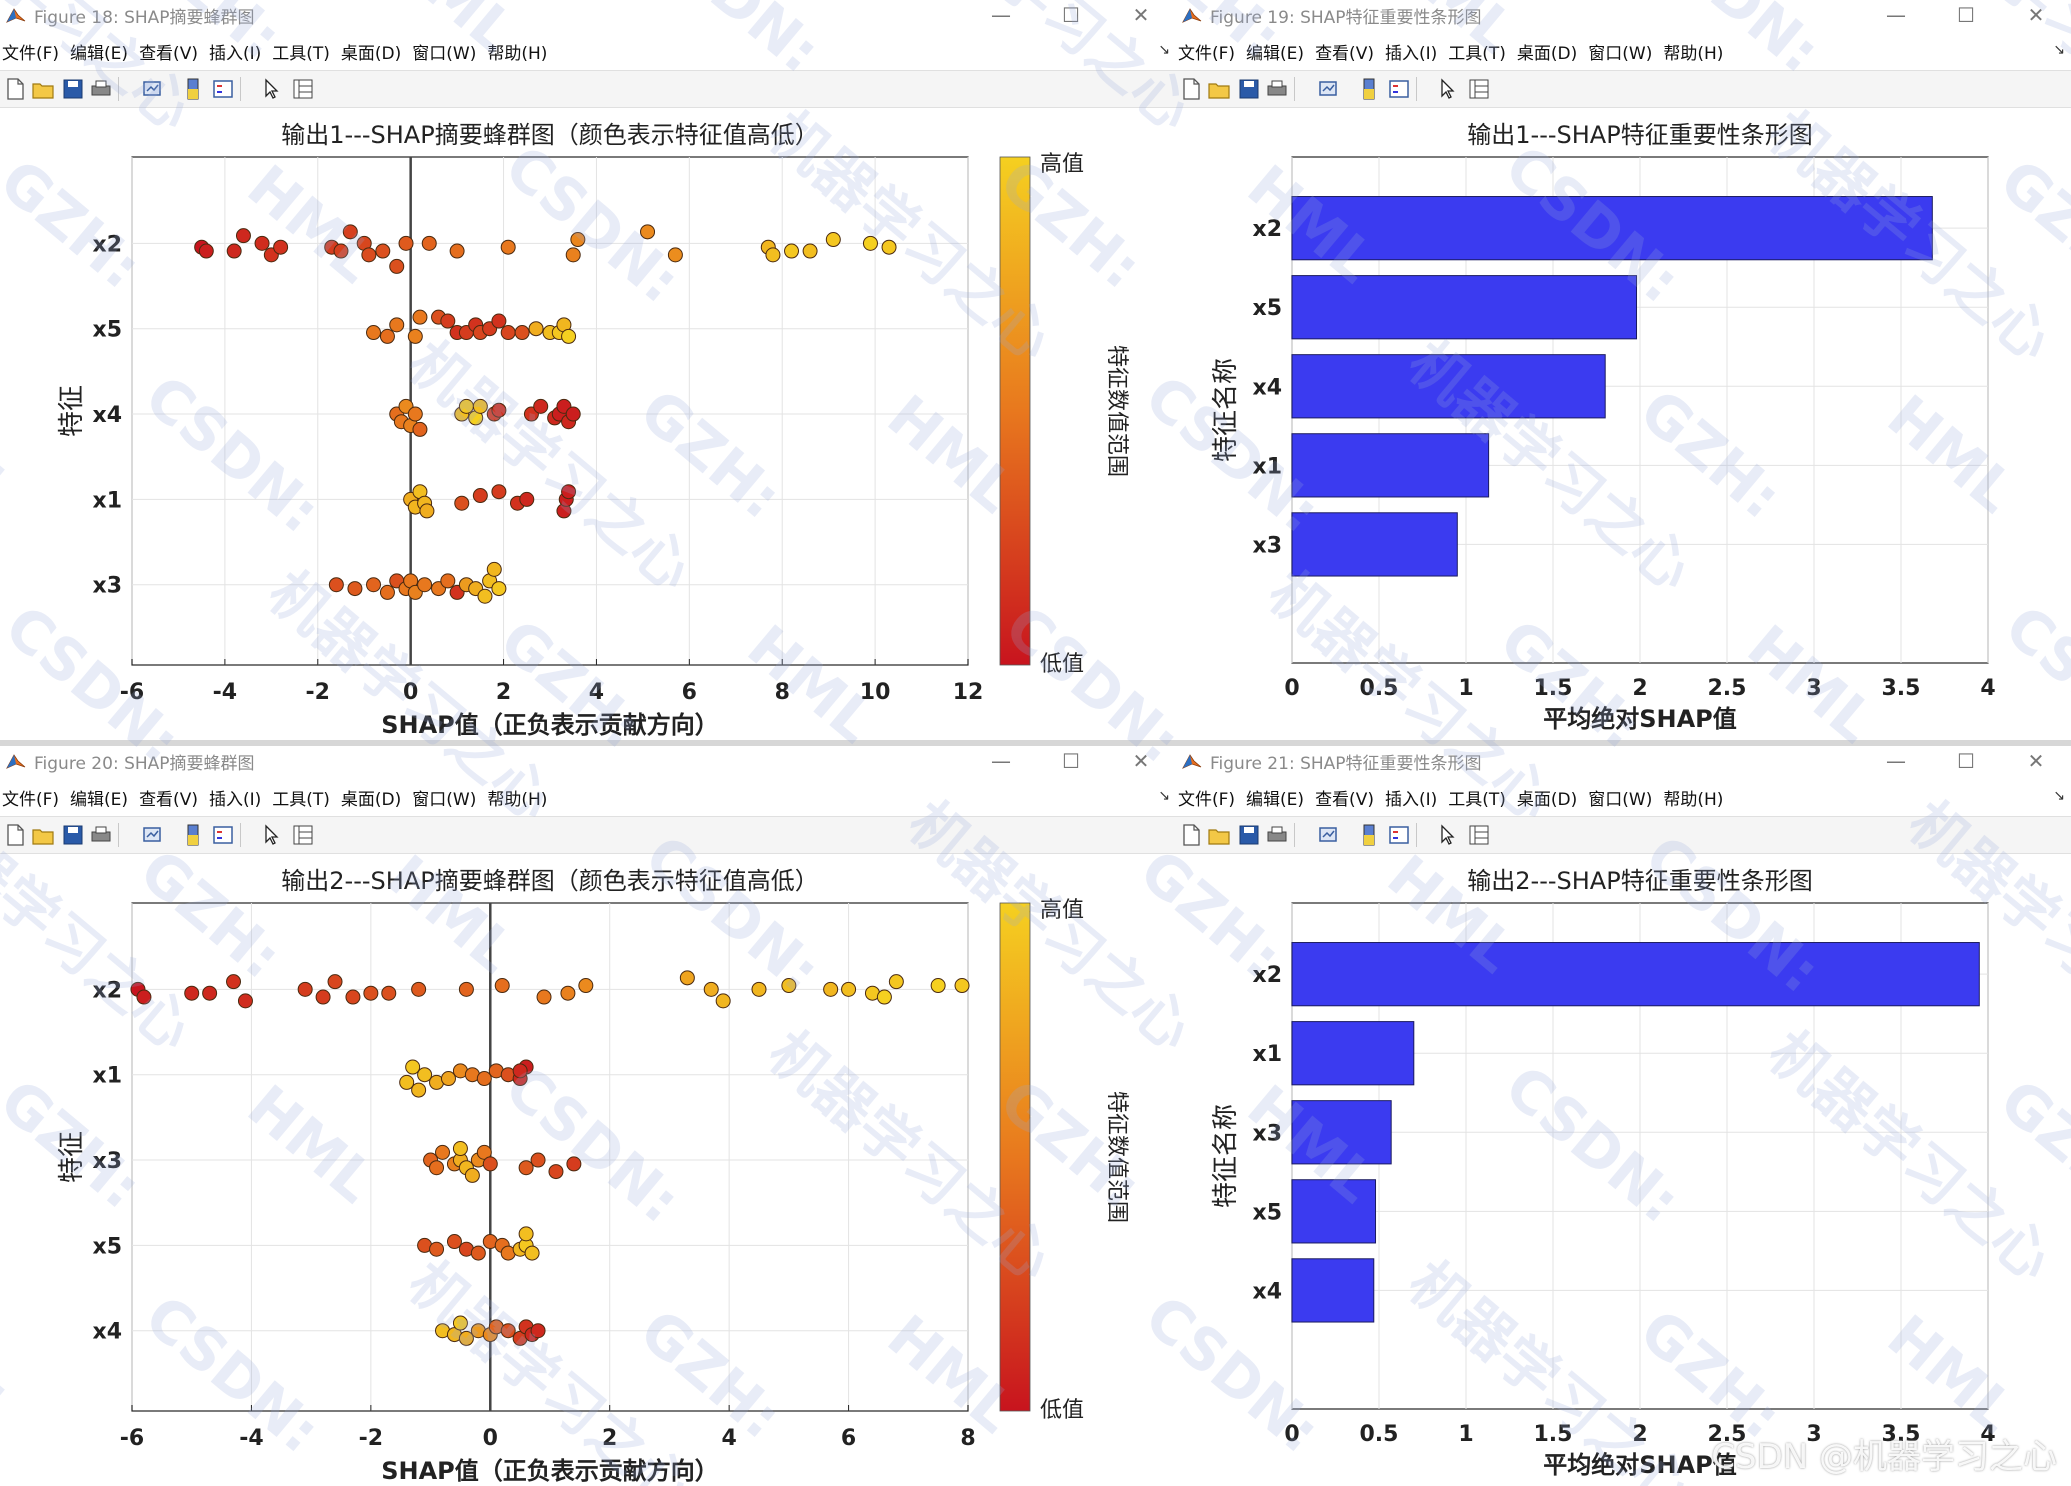 The height and width of the screenshot is (1486, 2071). Describe the element at coordinates (588, 51) in the screenshot. I see `menu-bar: 文件(F) 编辑(E) 查看(V) 插入(I) 工具(T) 桌面(D) 窗口(W) 帮助(H)` at that location.